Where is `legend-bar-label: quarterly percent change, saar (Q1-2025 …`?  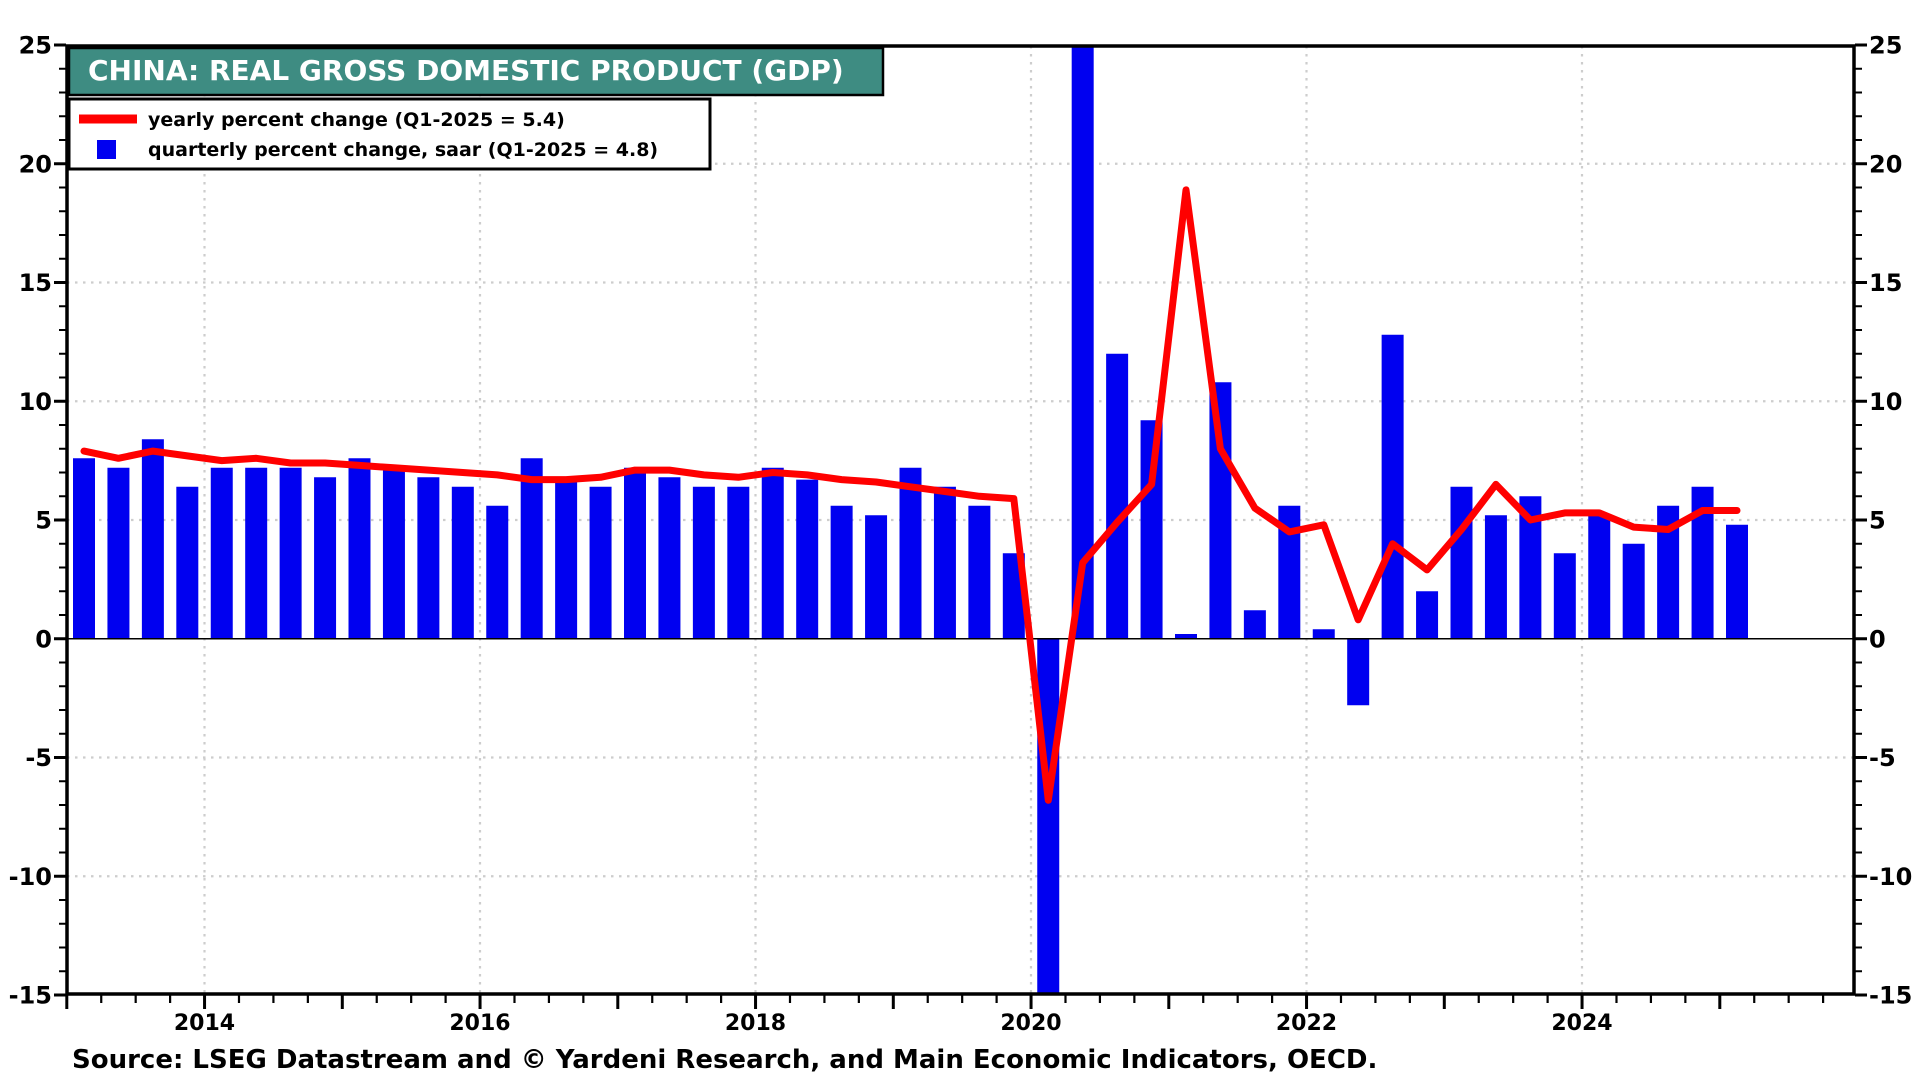 legend-bar-label: quarterly percent change, saar (Q1-2025 … is located at coordinates (403, 150).